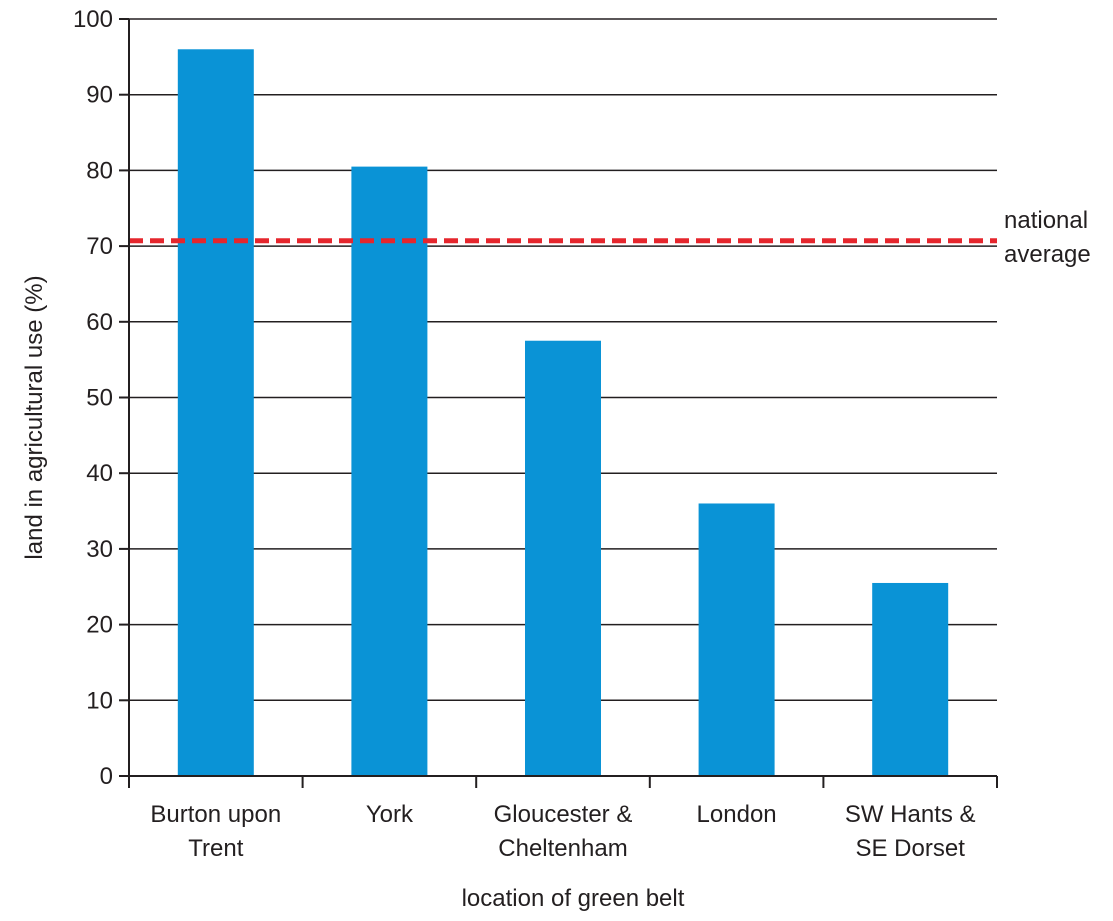  Describe the element at coordinates (573, 898) in the screenshot. I see `x-axis-title: location of green belt` at that location.